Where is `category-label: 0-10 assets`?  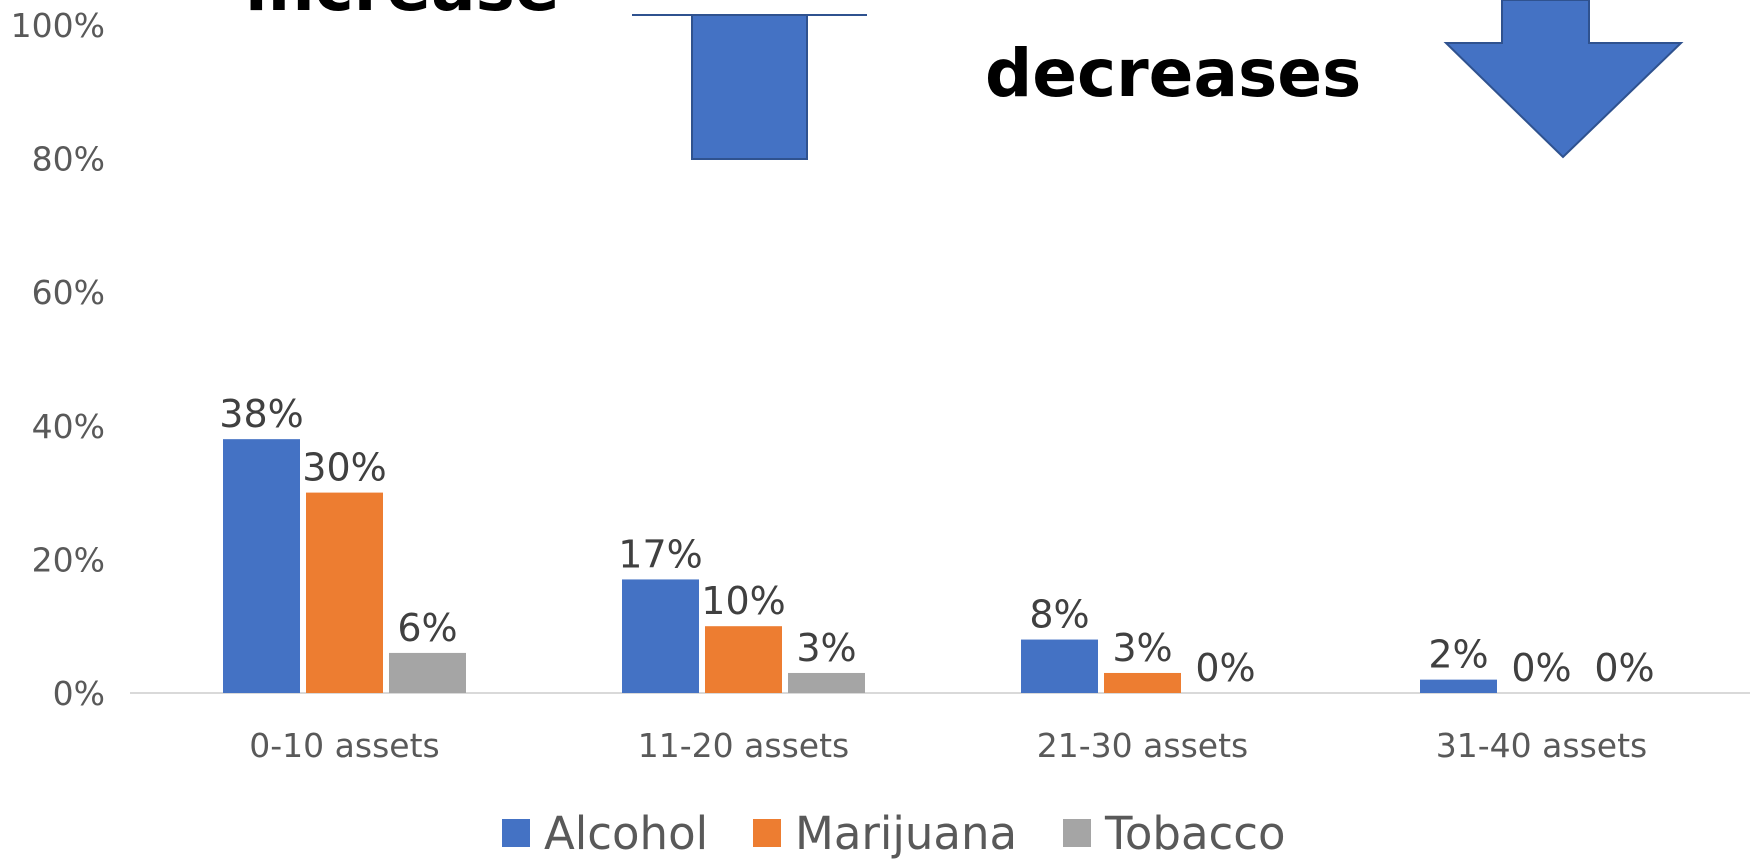
category-label: 0-10 assets is located at coordinates (344, 745).